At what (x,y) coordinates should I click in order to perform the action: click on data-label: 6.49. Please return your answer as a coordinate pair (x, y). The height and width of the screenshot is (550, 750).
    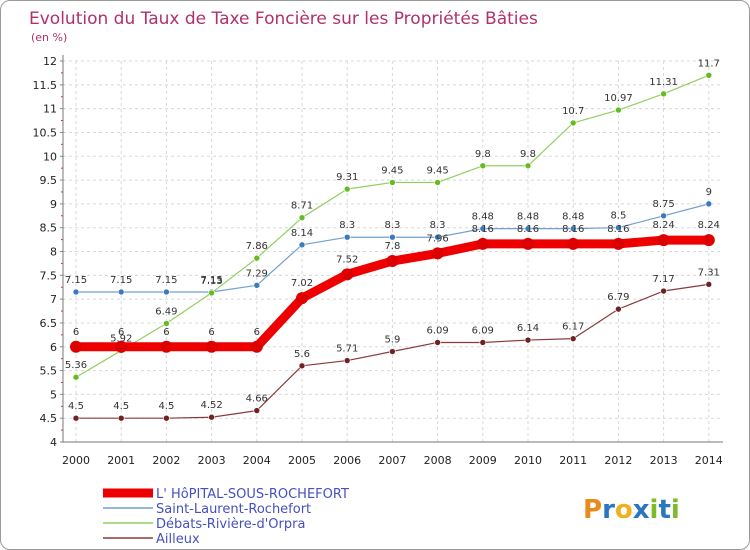
    Looking at the image, I should click on (166, 311).